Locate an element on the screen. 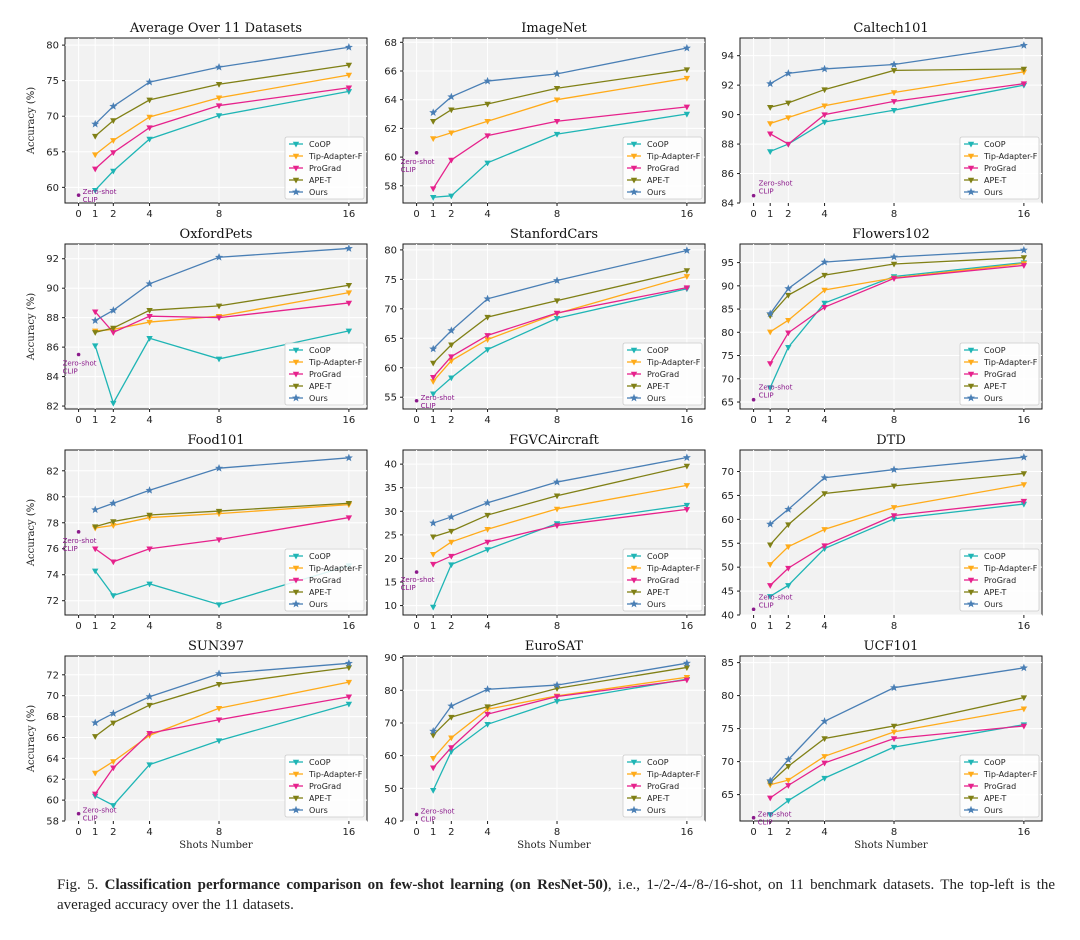  y-tick-label: 88 is located at coordinates (52, 318).